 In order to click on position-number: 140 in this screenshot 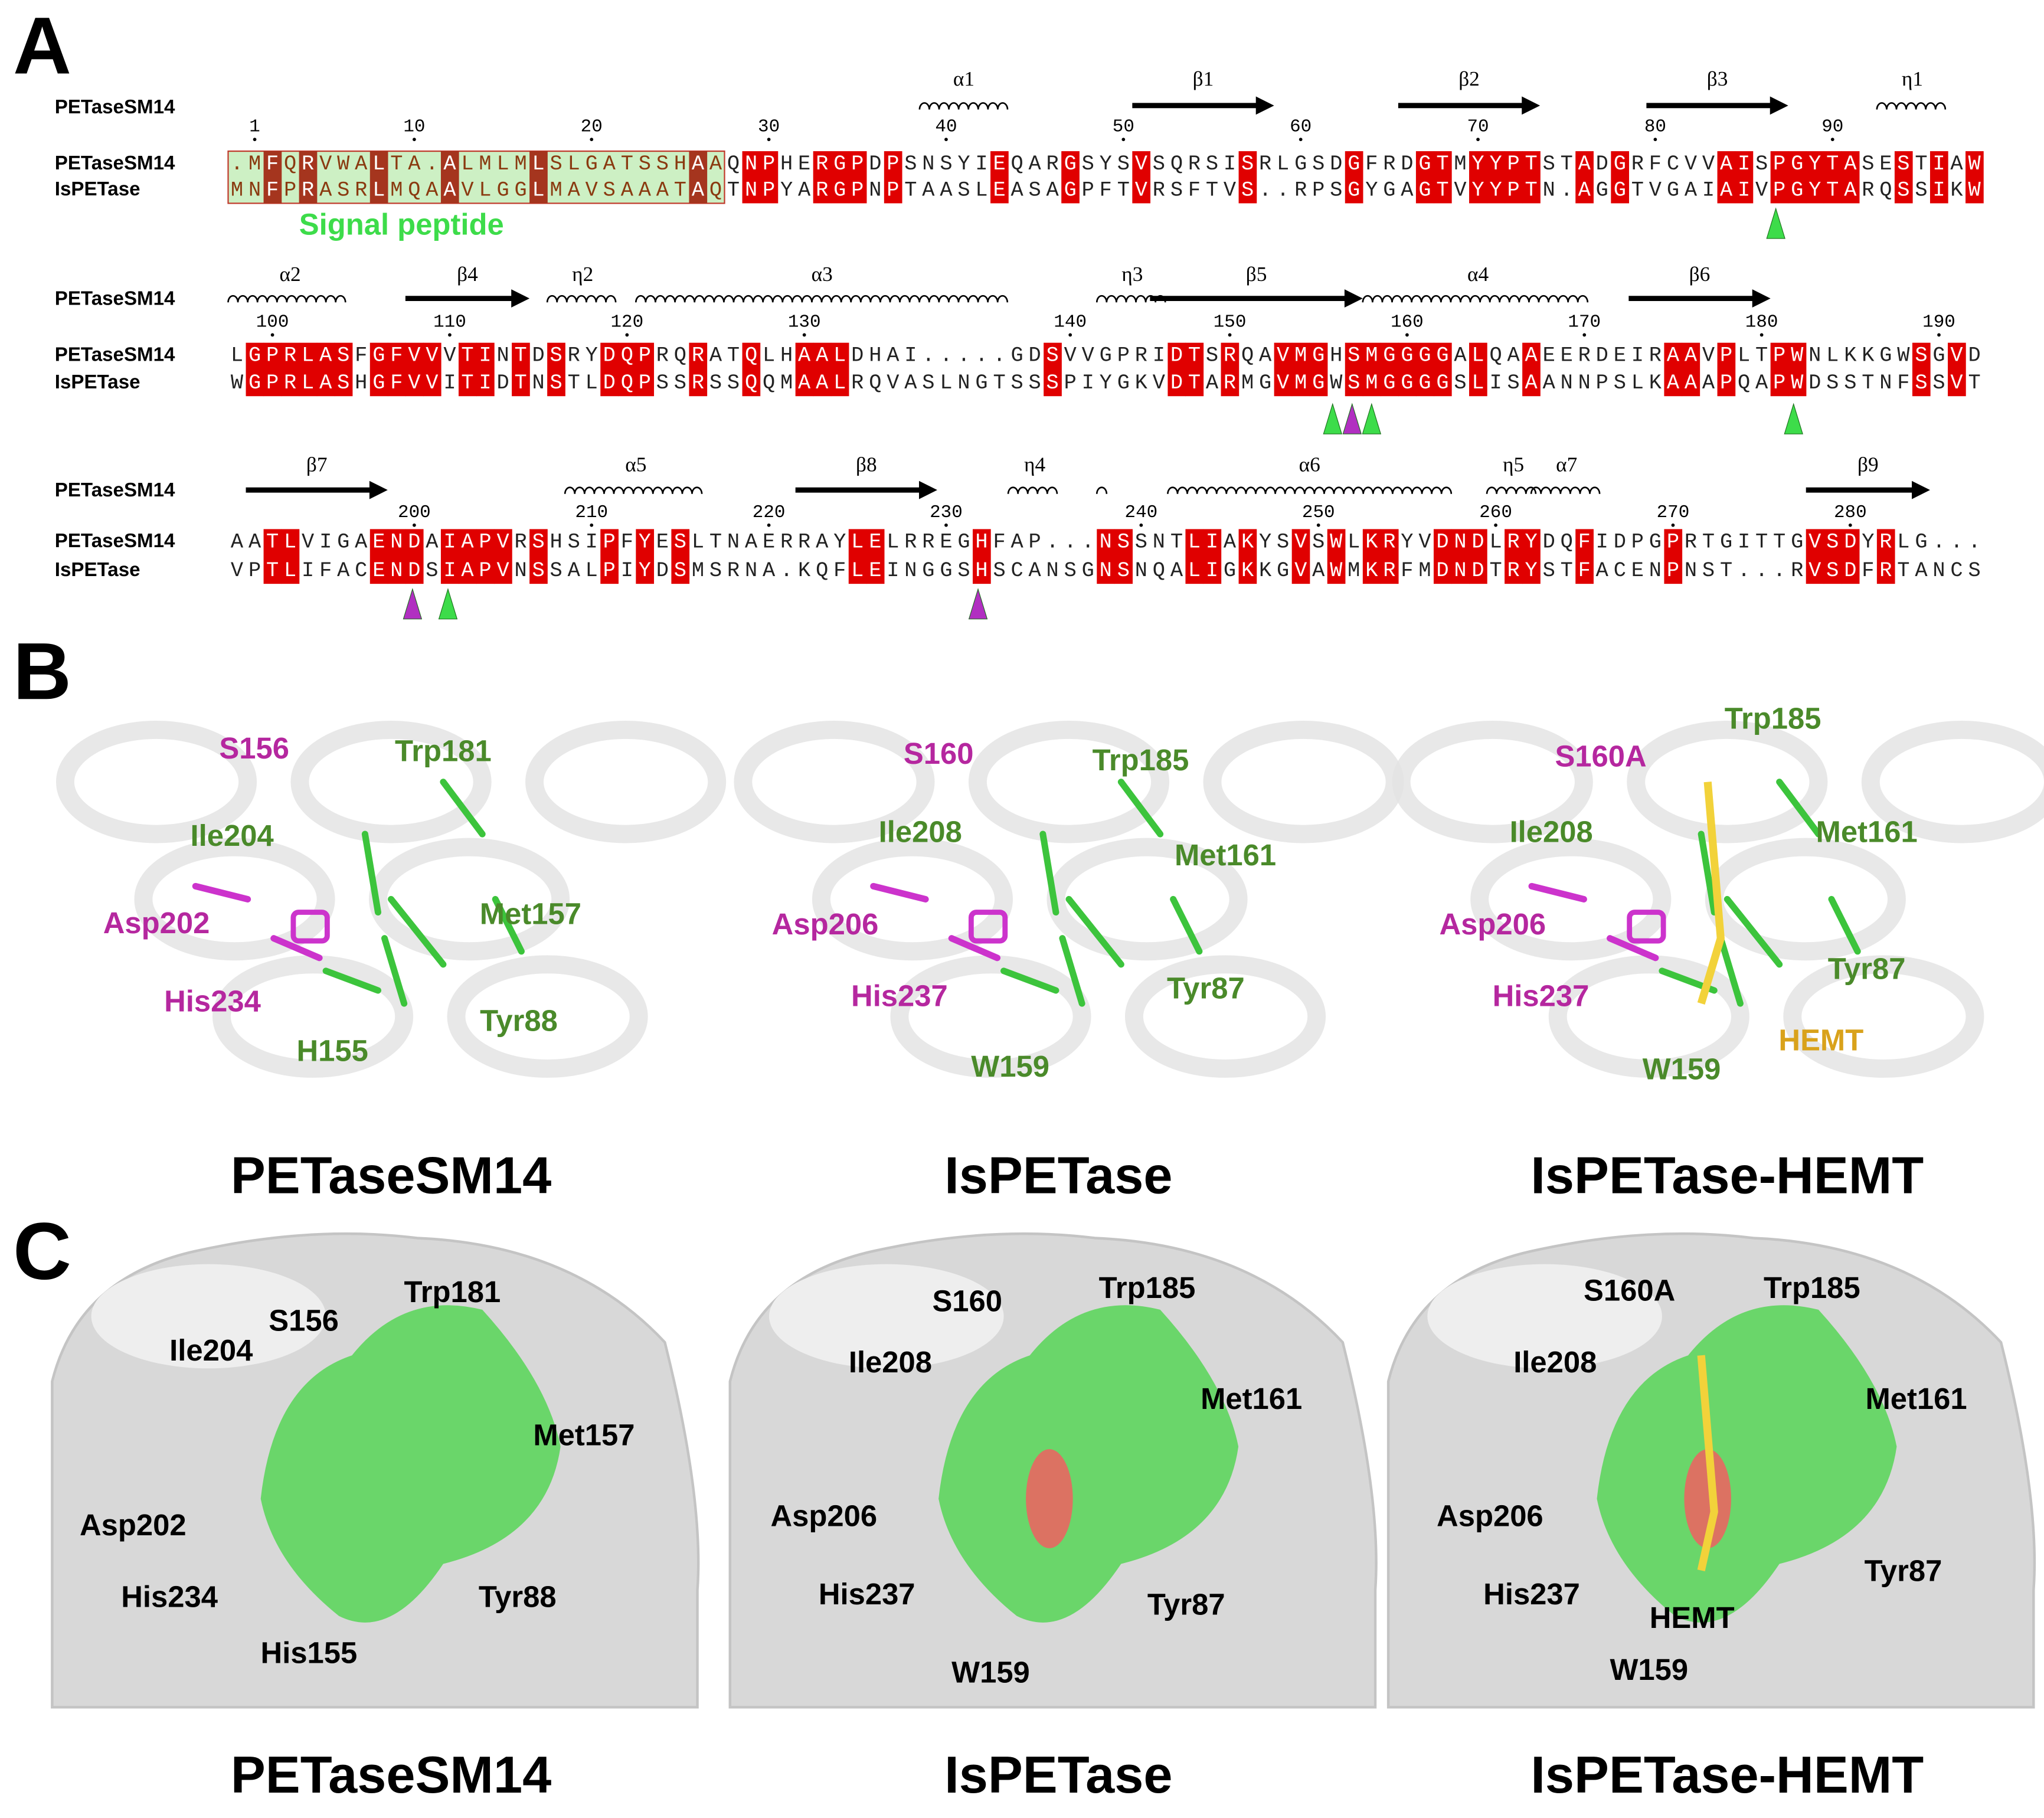, I will do `click(1070, 322)`.